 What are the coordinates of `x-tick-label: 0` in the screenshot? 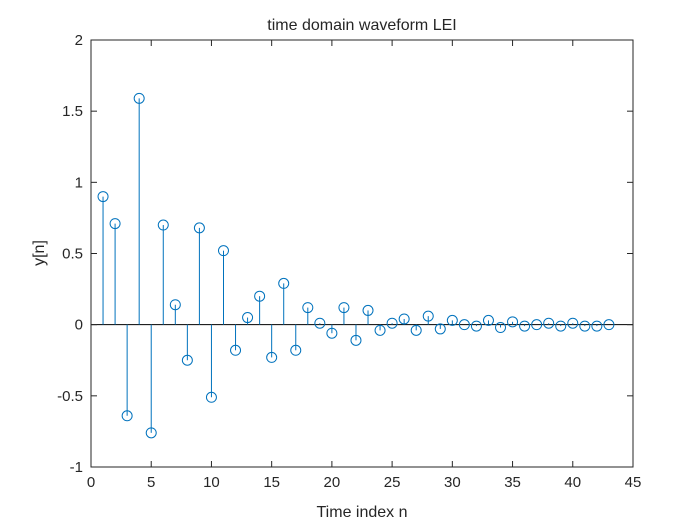 It's located at (91, 482).